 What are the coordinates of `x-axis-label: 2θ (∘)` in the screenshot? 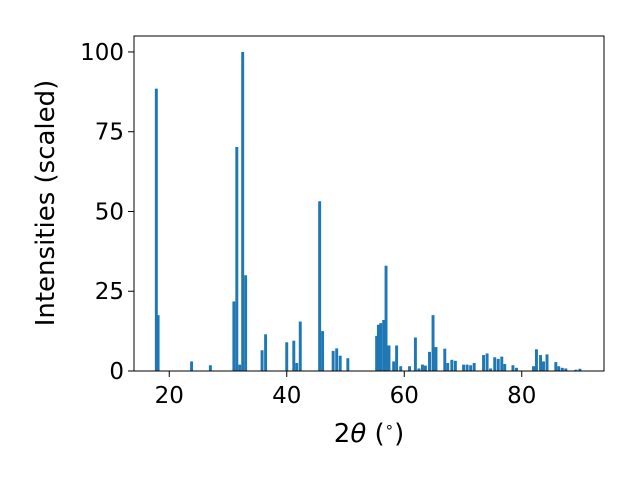 It's located at (369, 433).